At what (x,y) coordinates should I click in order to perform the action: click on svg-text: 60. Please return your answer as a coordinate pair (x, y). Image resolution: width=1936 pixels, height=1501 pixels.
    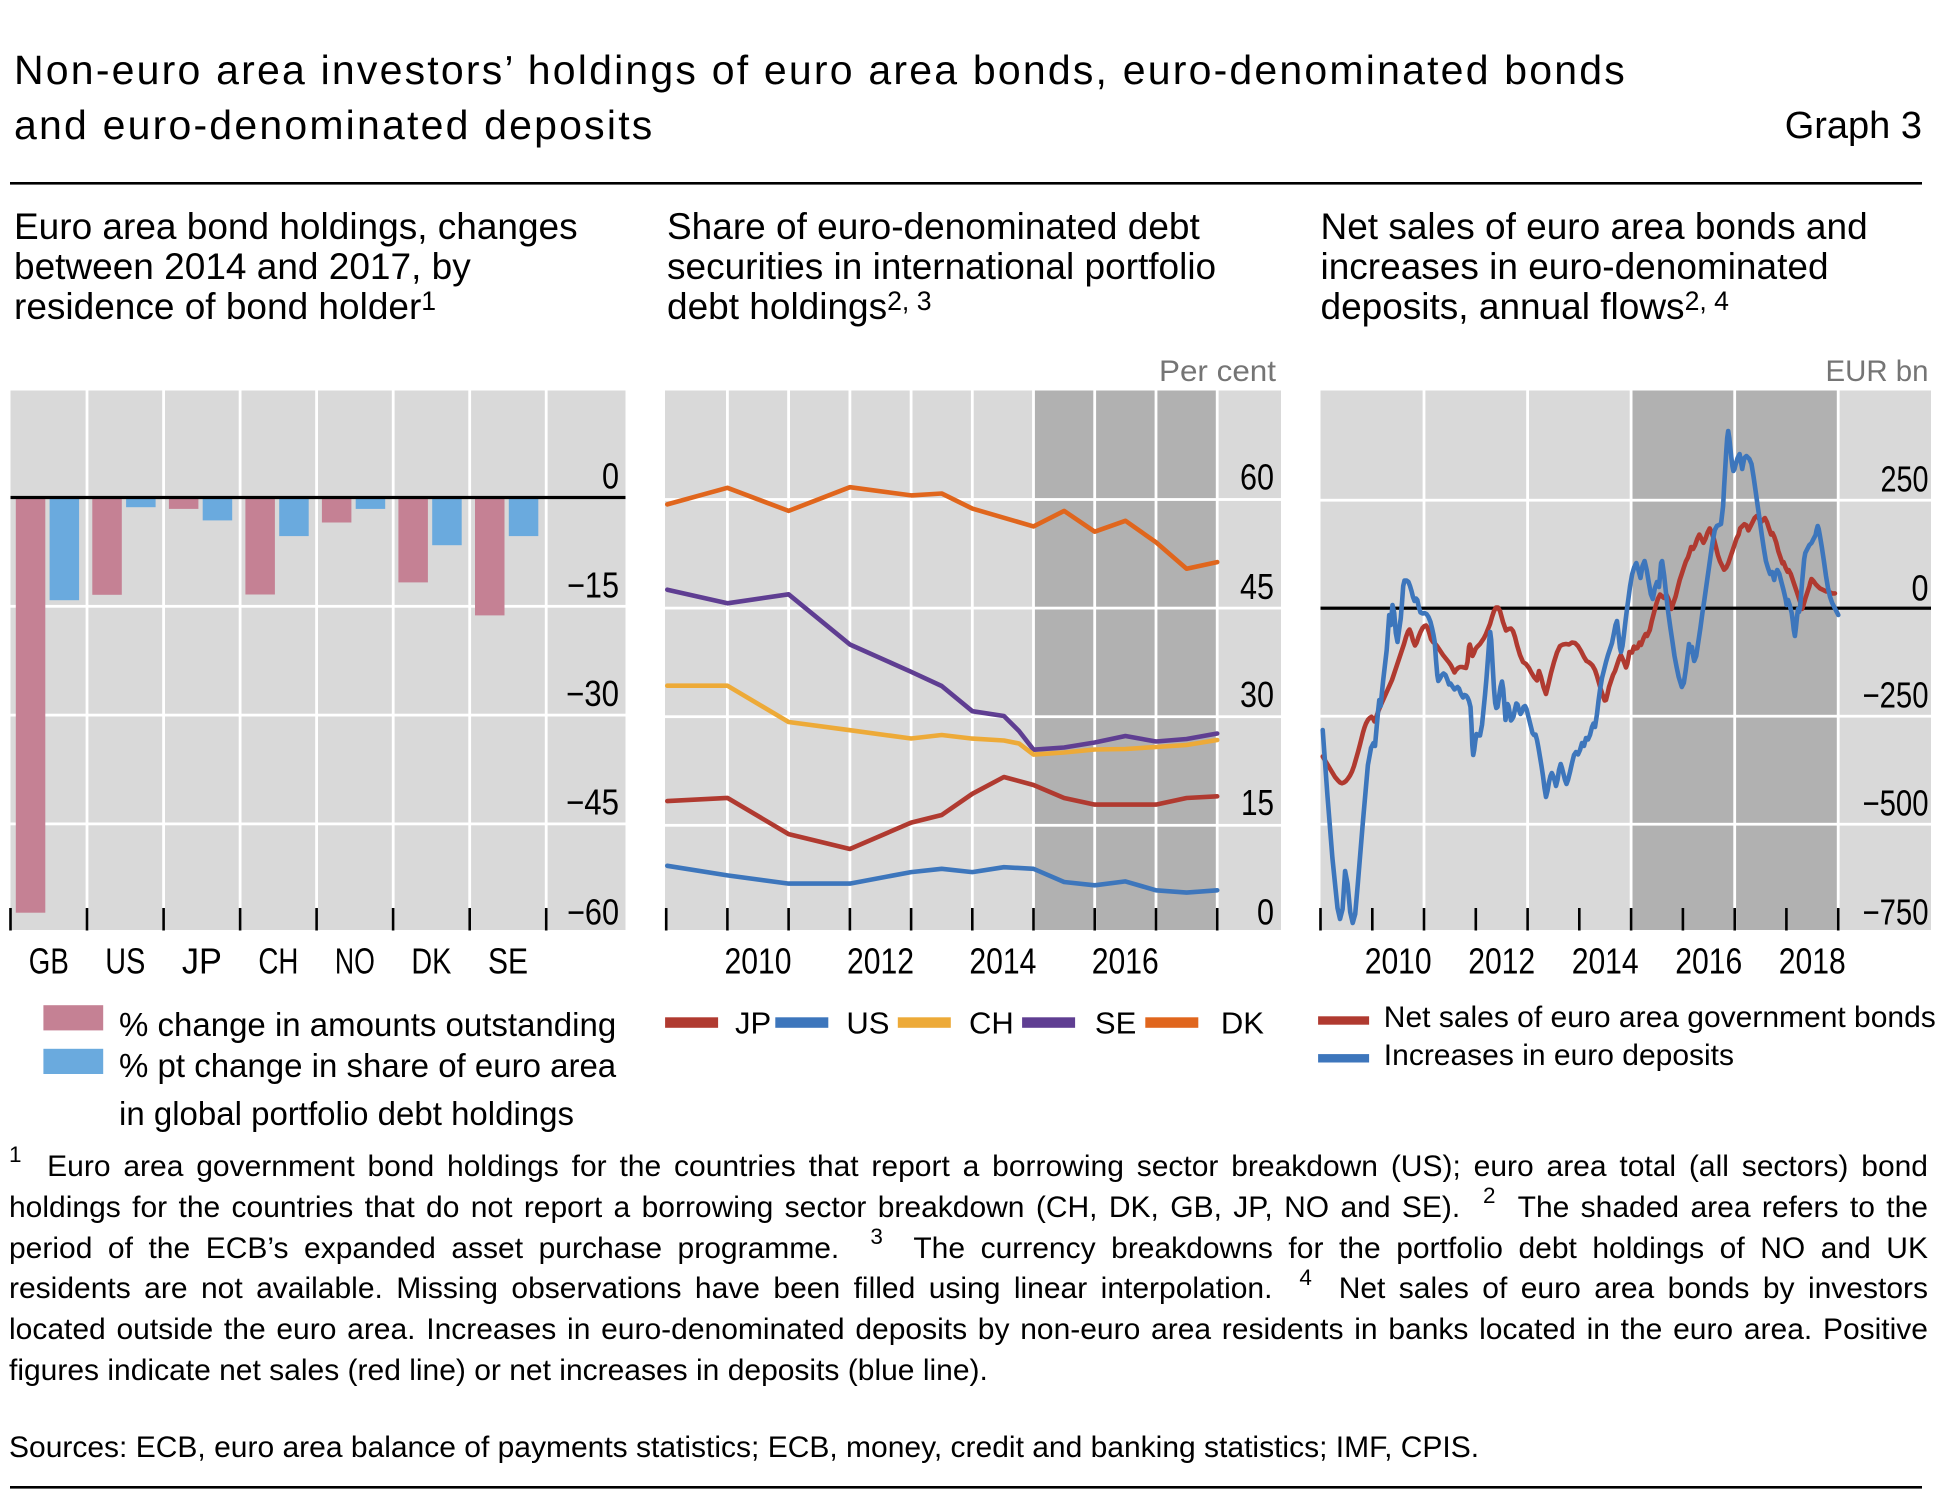
    Looking at the image, I should click on (1257, 476).